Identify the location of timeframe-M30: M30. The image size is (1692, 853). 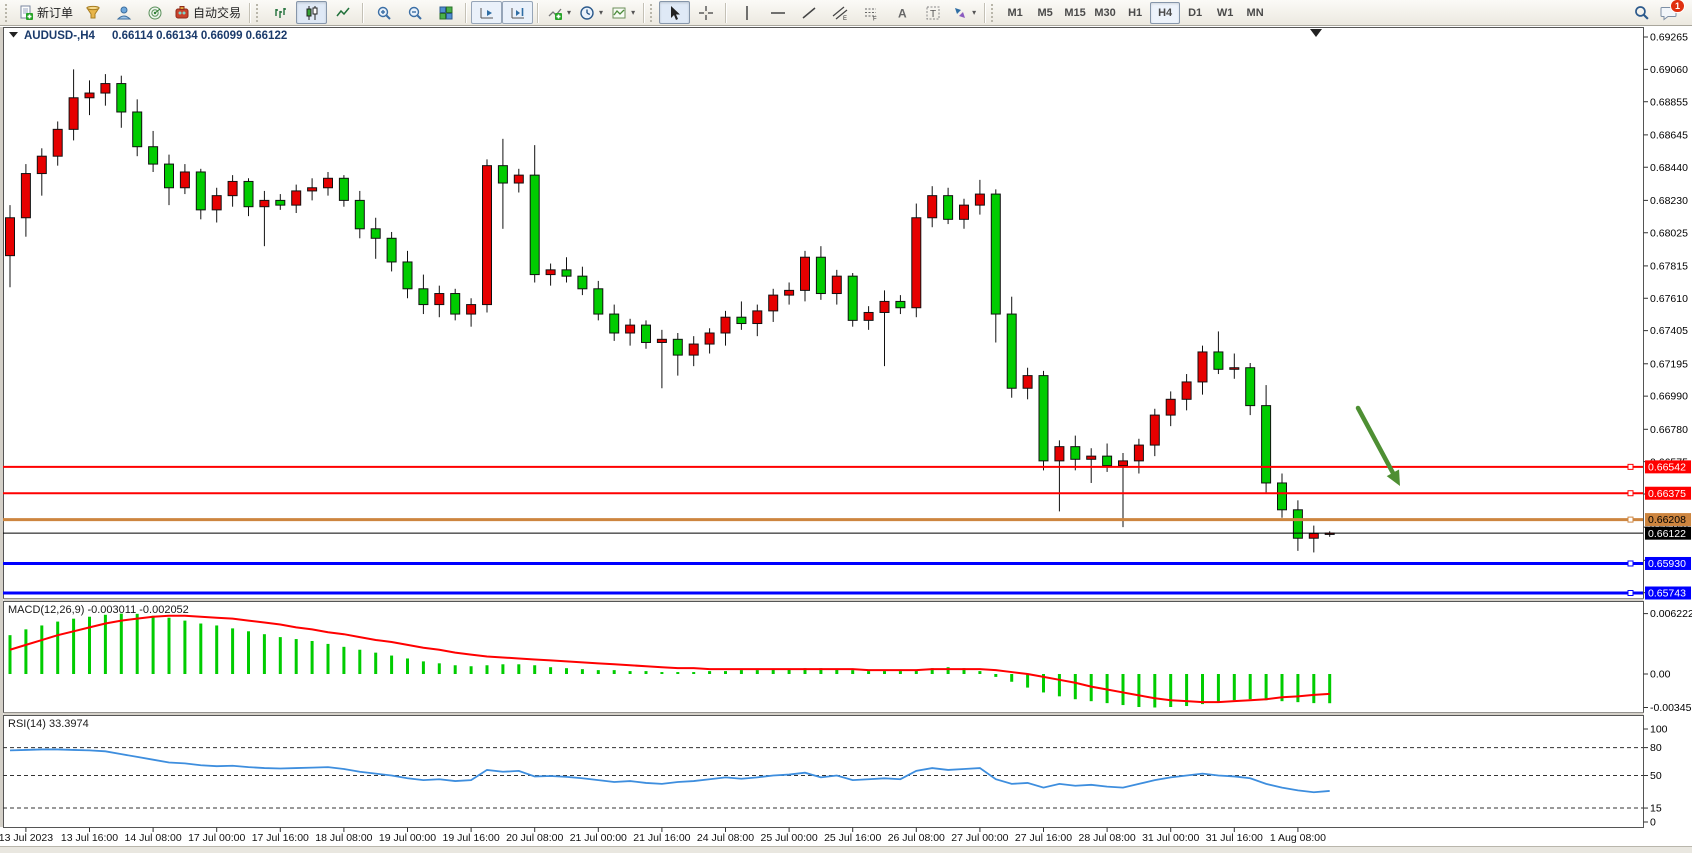
(1105, 12).